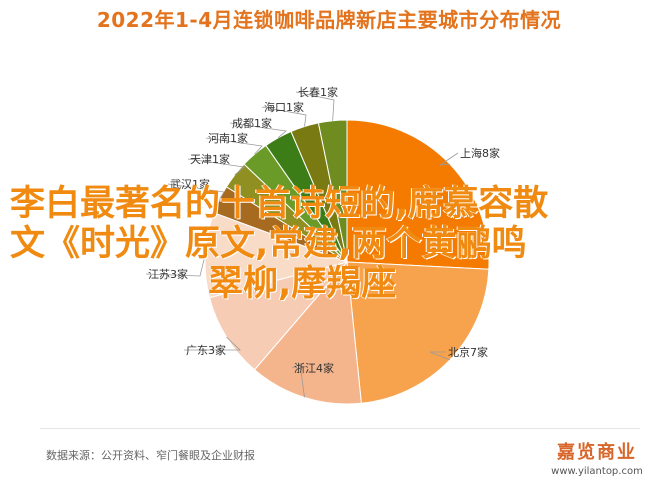 This screenshot has width=658, height=484. I want to click on chart-title: 2022年1-4月连锁咖啡品牌新店主要城市分布情况, so click(329, 20).